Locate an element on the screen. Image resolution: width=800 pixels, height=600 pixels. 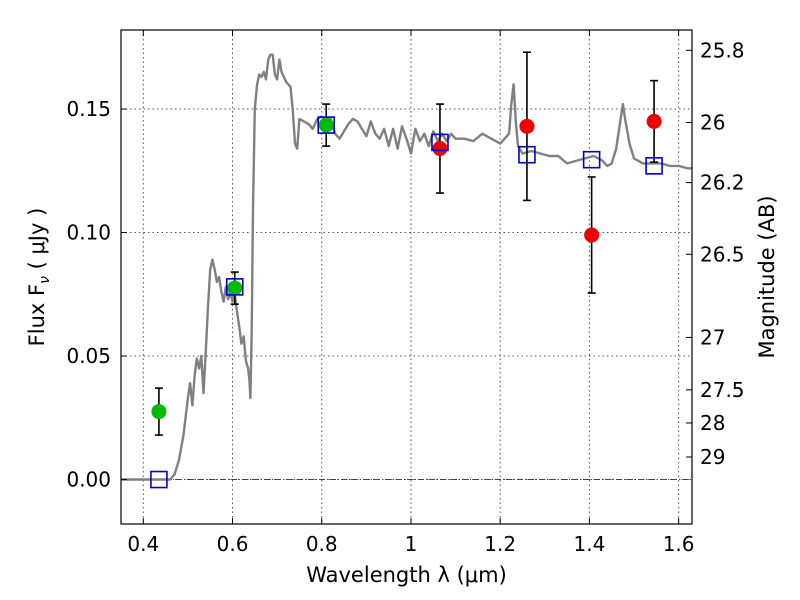
x-axis-label: Wavelength λ (μm) is located at coordinates (406, 575).